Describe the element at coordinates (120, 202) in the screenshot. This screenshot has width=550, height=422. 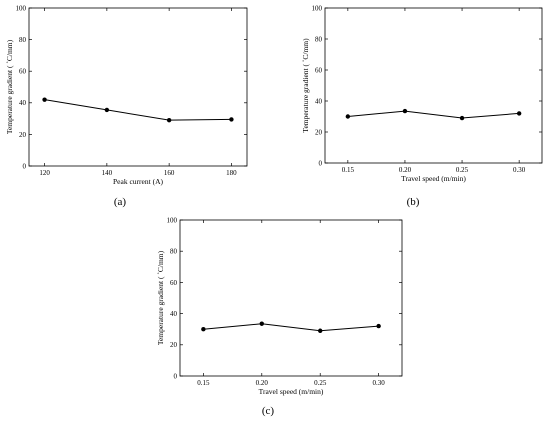
I see `panel-label: (a)` at that location.